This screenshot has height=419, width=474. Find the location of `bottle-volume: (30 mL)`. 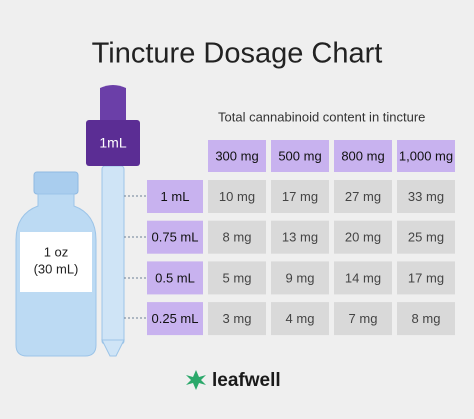

bottle-volume: (30 mL) is located at coordinates (56, 268).